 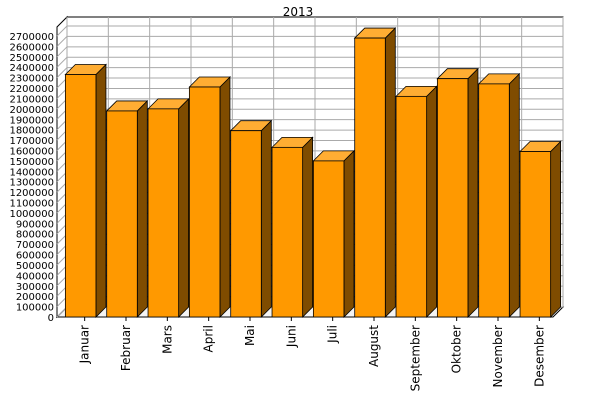 I want to click on bar-november, so click(x=499, y=195).